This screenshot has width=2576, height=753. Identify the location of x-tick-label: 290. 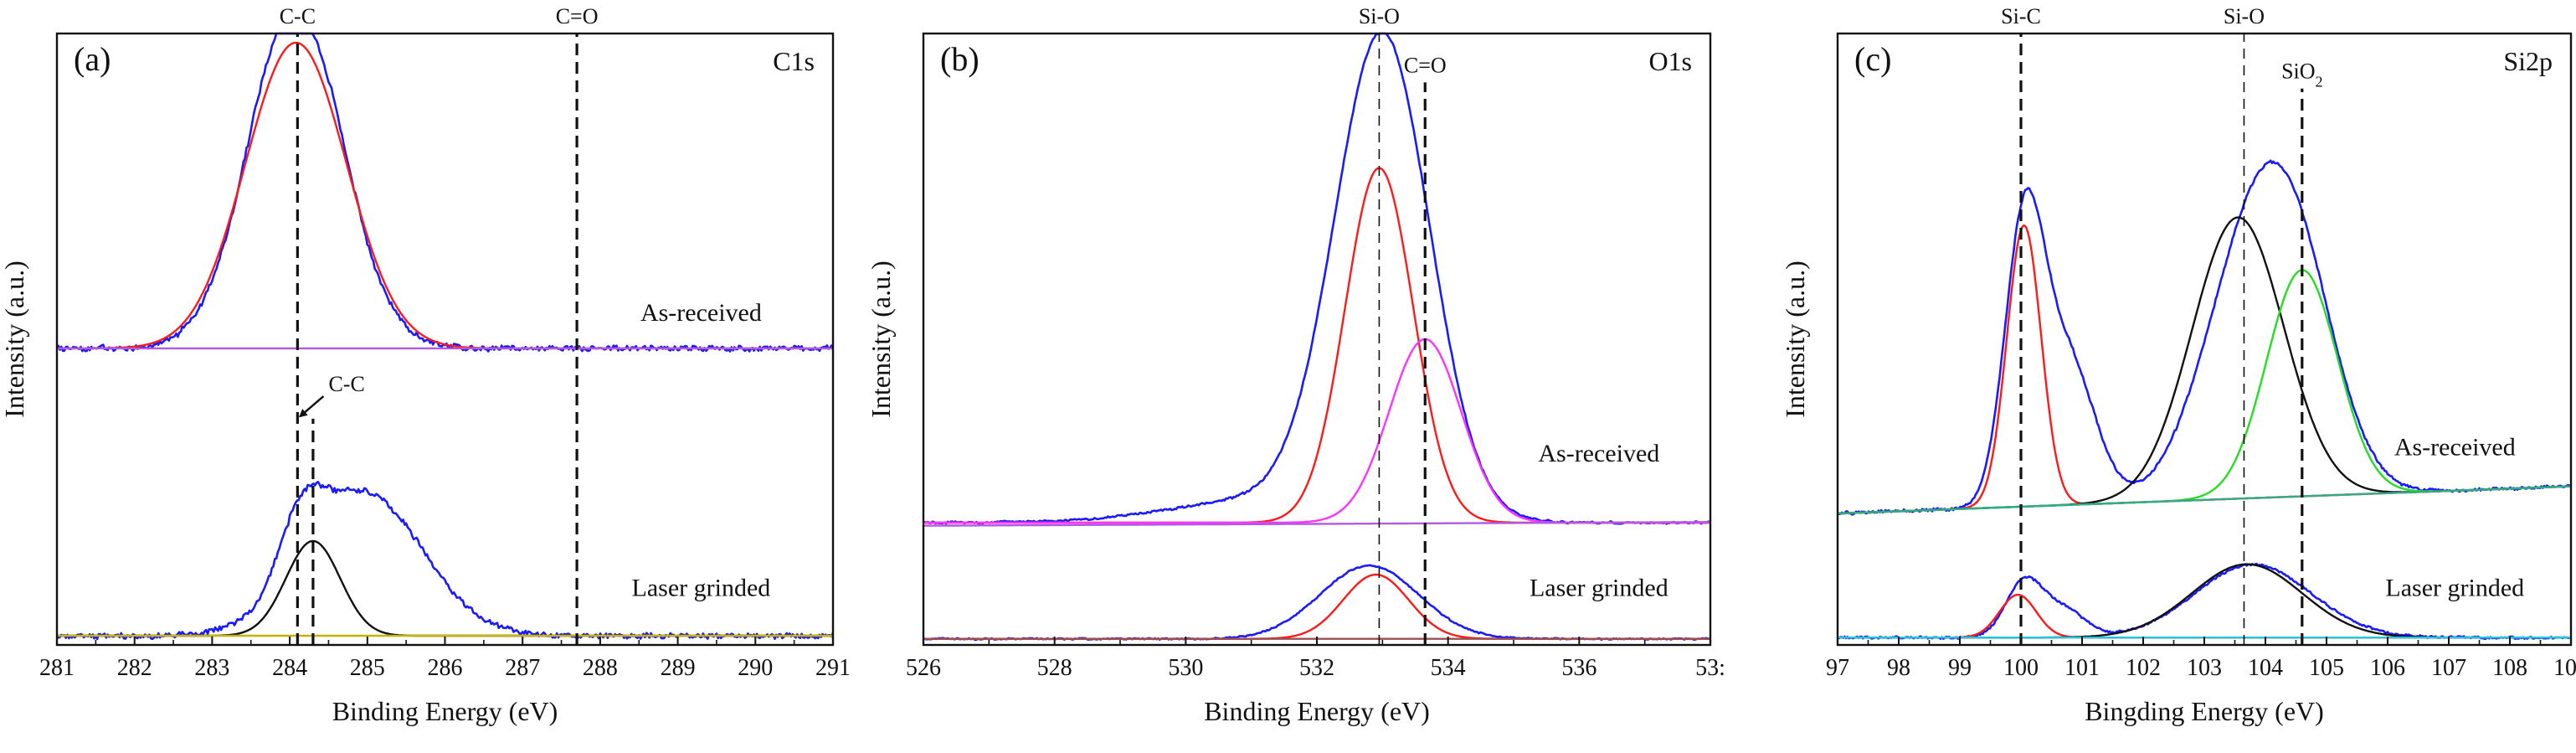
(756, 668).